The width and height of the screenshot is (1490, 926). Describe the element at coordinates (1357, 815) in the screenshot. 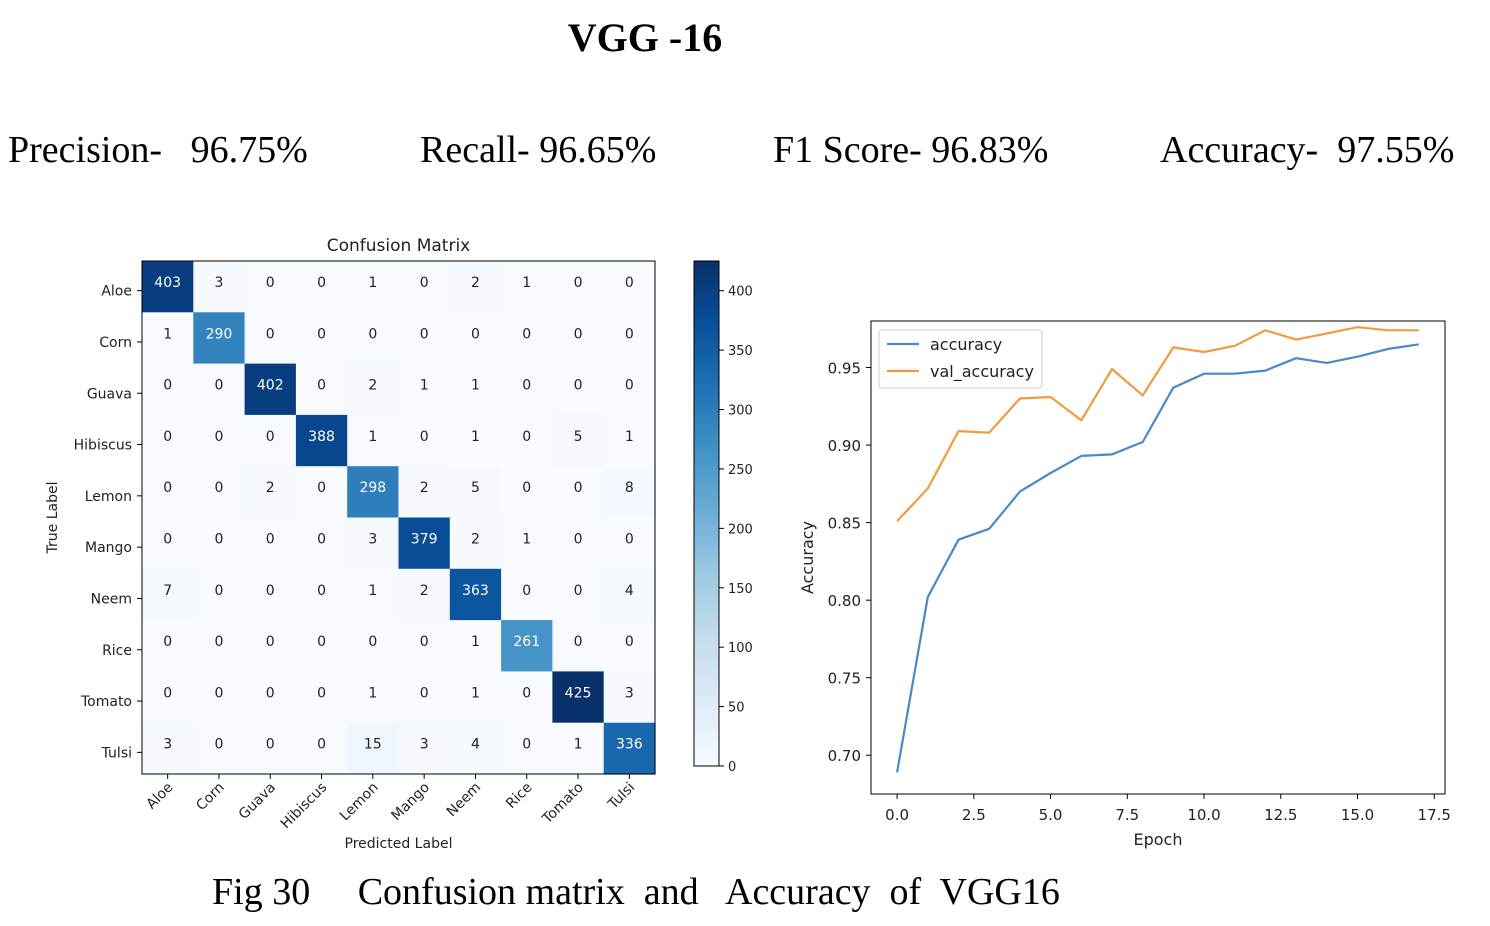

I see `x-tick-label: 15.0` at that location.